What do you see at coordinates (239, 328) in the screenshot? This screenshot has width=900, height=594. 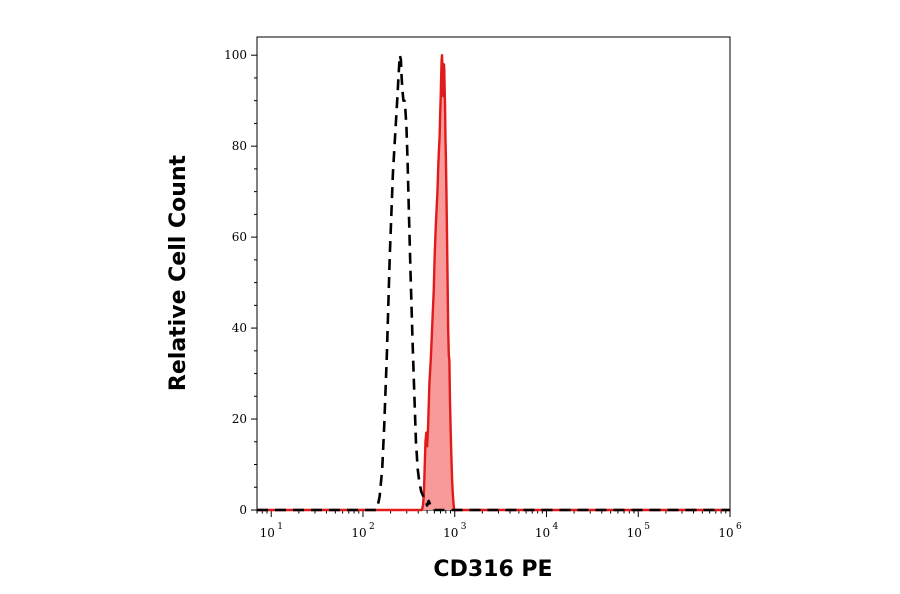 I see `y-tick-label: 40` at bounding box center [239, 328].